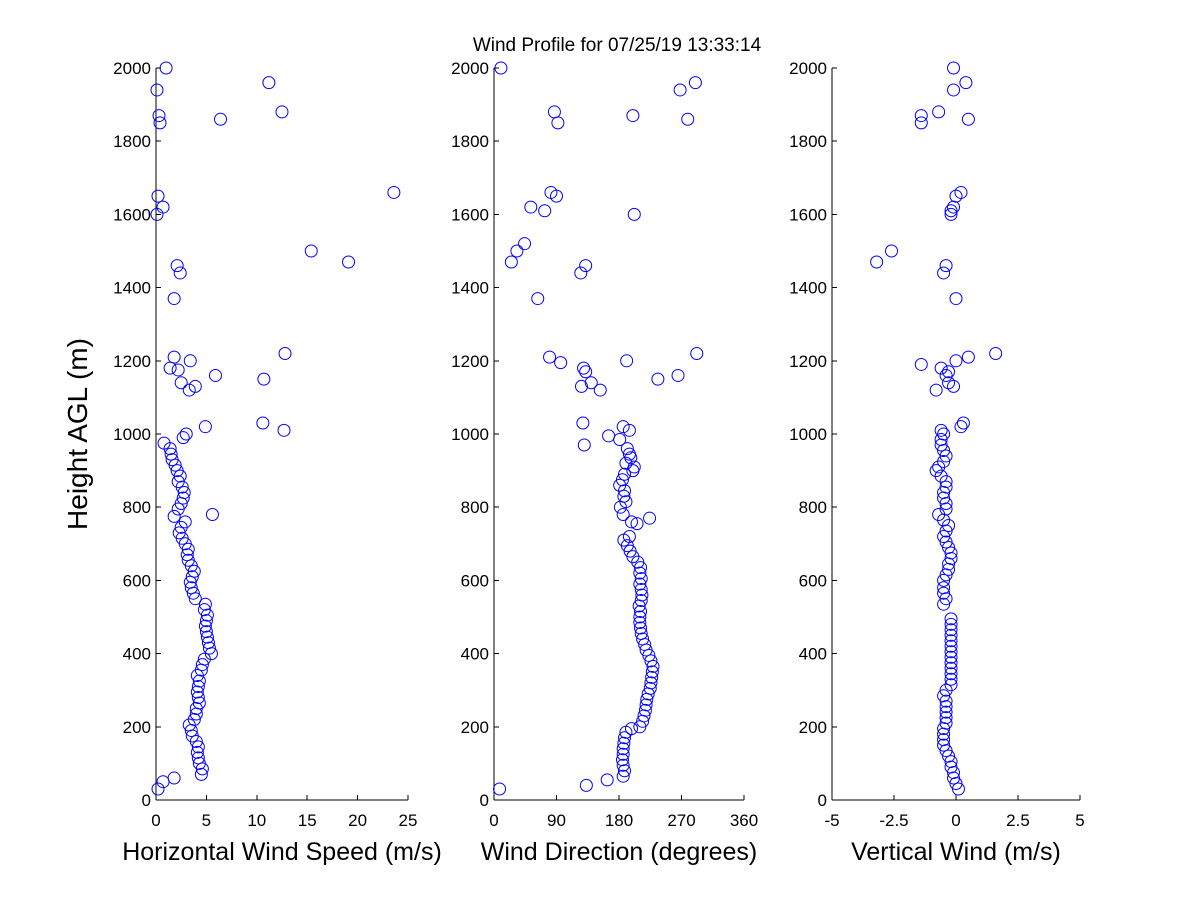  I want to click on y-tick-label: 1400, so click(132, 288).